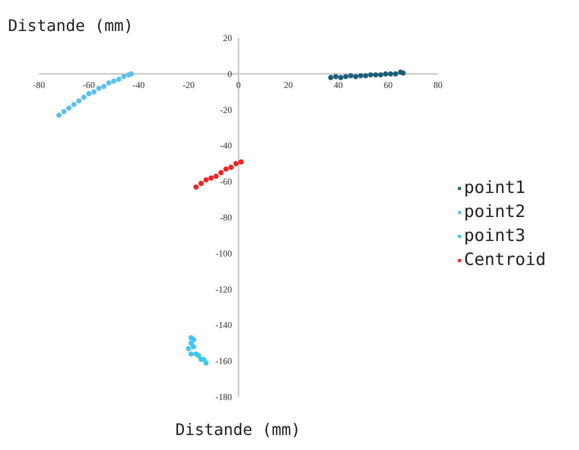 The image size is (579, 450). Describe the element at coordinates (226, 145) in the screenshot. I see `y-tick-label: -40` at that location.